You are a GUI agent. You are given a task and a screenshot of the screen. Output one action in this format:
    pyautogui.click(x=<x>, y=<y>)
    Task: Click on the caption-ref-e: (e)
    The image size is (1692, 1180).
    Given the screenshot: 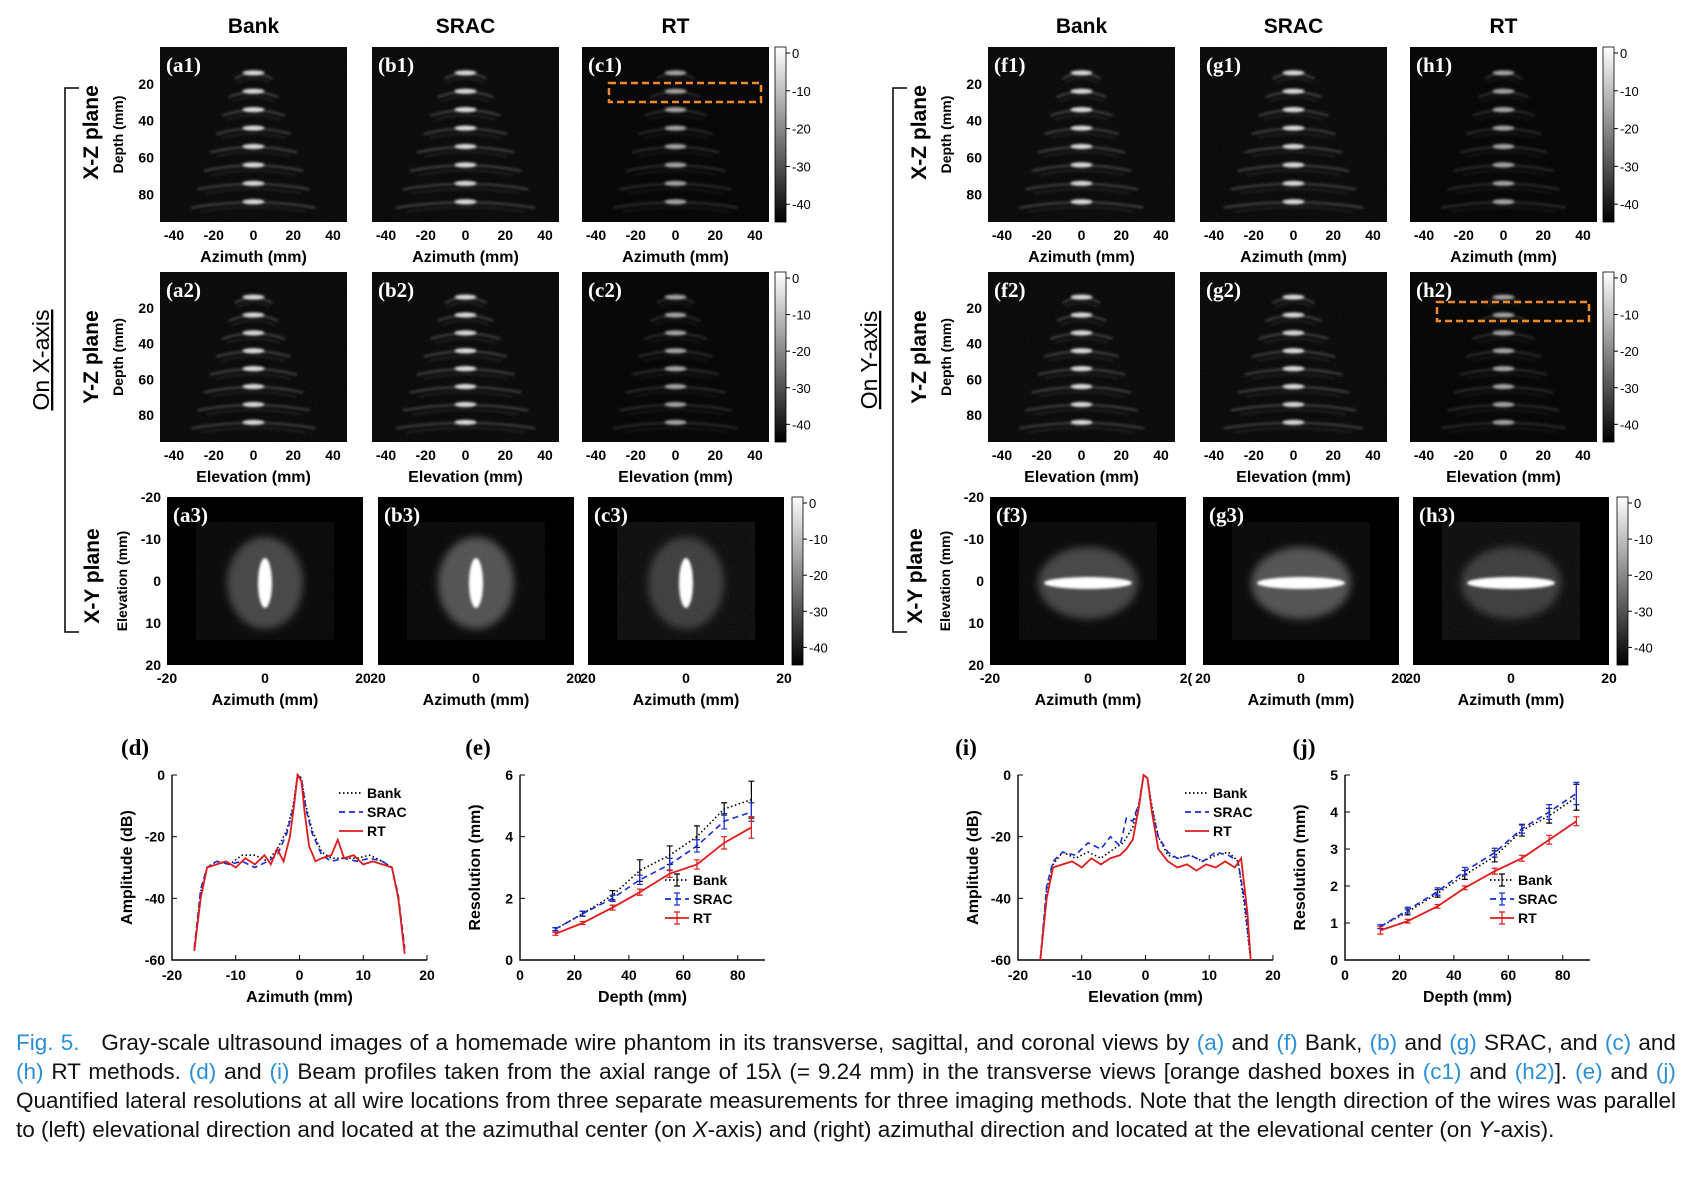 What is the action you would take?
    pyautogui.click(x=1589, y=1071)
    